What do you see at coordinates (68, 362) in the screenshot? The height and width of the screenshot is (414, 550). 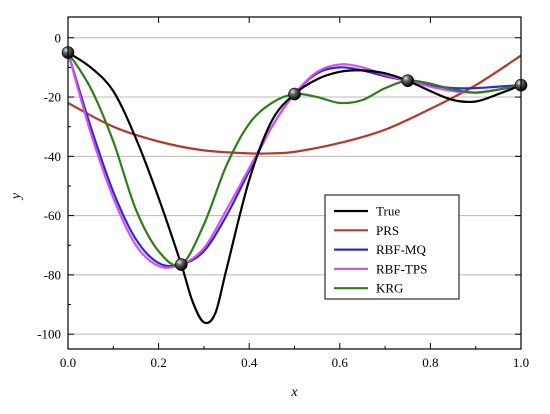 I see `x-tick-label-0: 0.0` at bounding box center [68, 362].